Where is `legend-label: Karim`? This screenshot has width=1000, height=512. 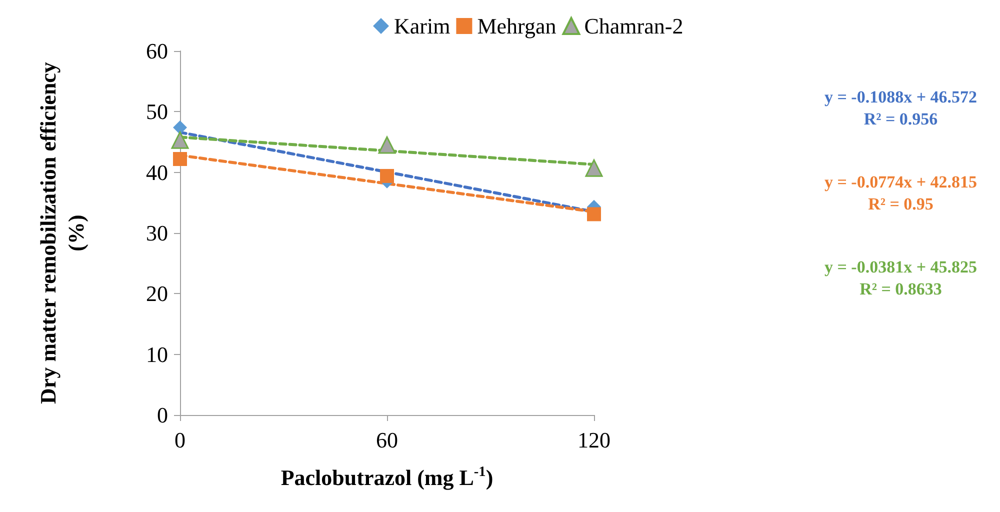
legend-label: Karim is located at coordinates (422, 26).